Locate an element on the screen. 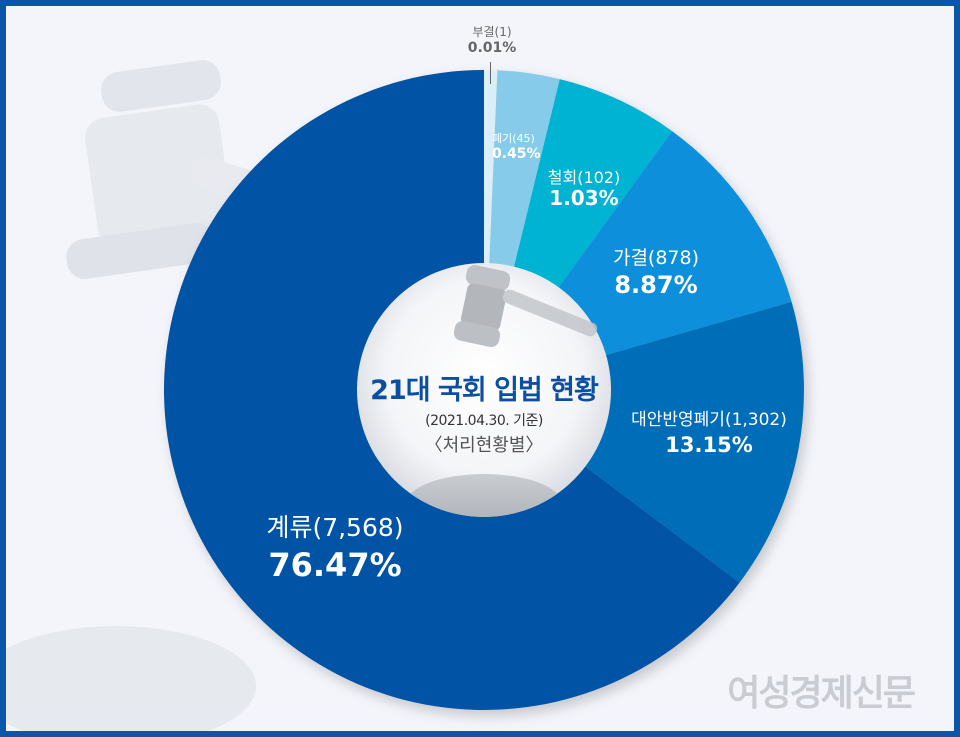 The image size is (960, 737). sound-block is located at coordinates (484, 495).